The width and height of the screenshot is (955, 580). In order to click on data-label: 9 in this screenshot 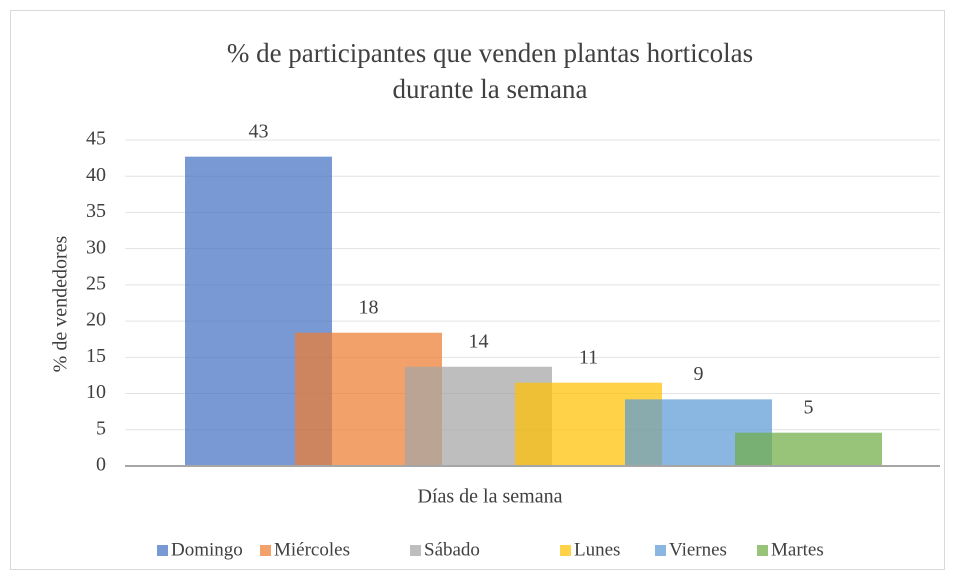, I will do `click(699, 374)`.